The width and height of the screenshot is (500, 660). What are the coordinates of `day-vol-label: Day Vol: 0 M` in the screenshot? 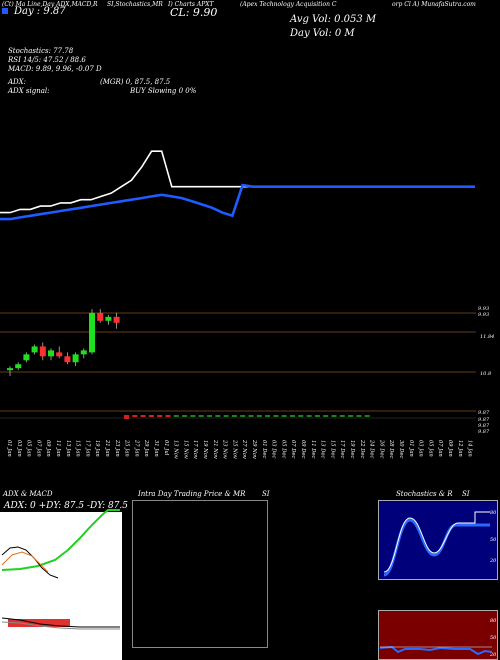 It's located at (322, 33).